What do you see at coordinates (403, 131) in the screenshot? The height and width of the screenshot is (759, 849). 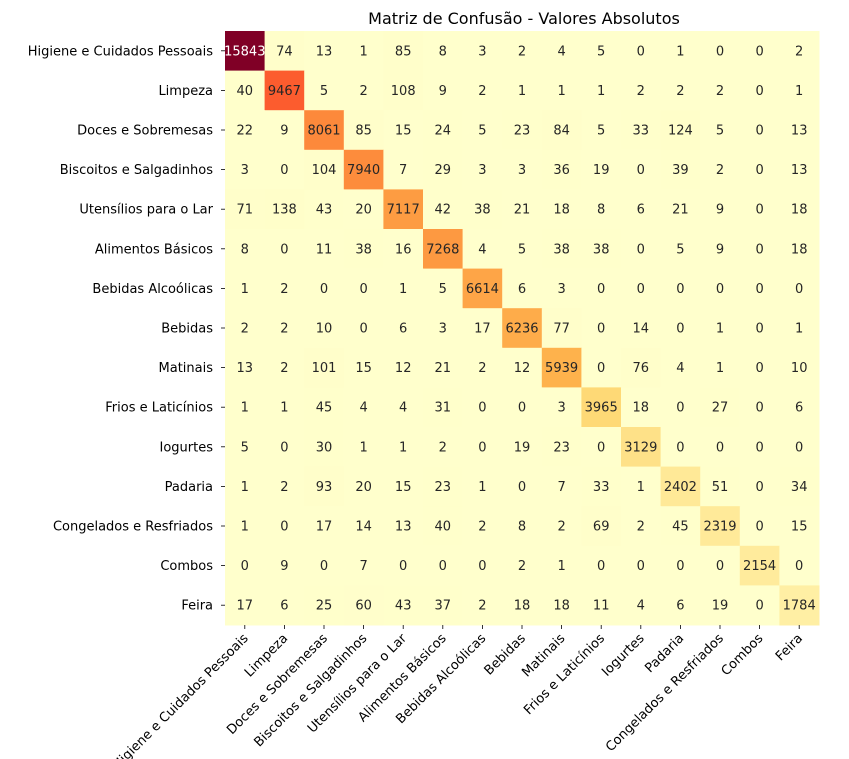 I see `cell-value-label: 15` at bounding box center [403, 131].